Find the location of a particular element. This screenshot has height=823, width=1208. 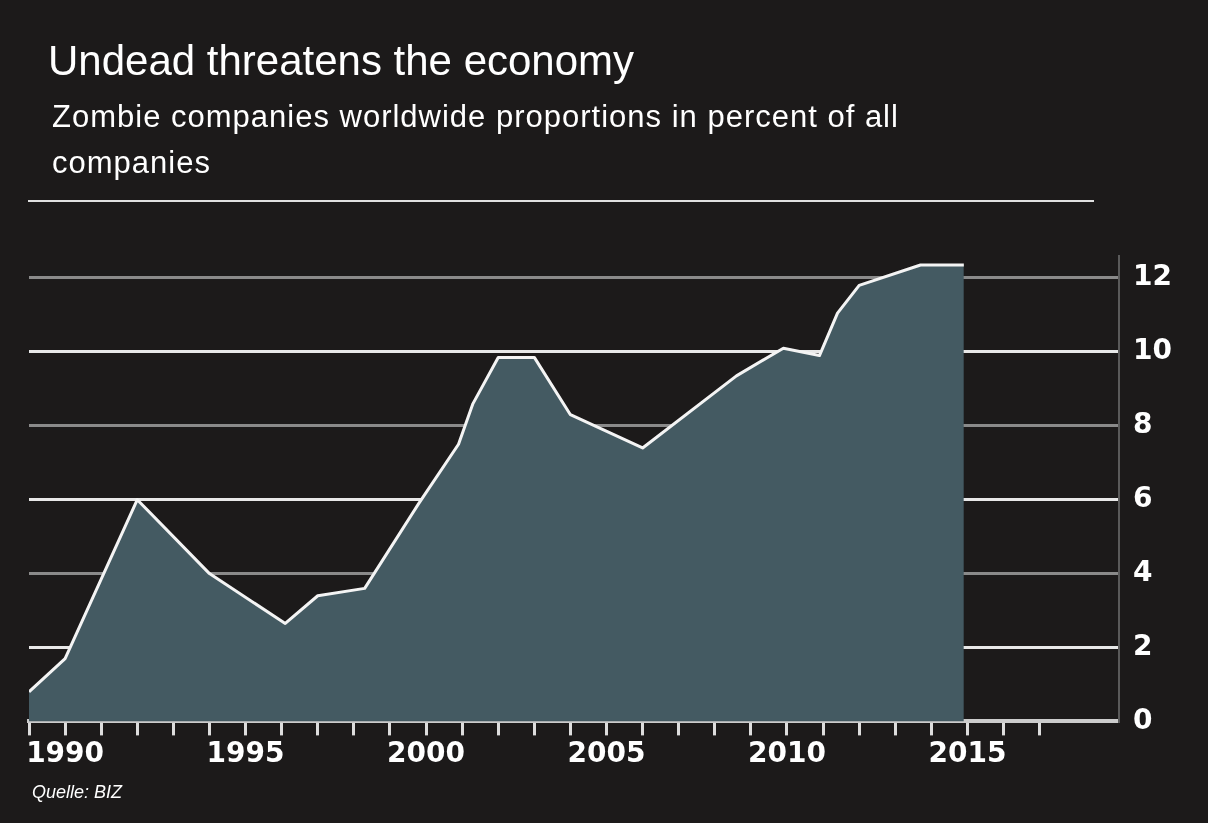

x-tick-label: 1995 is located at coordinates (245, 753).